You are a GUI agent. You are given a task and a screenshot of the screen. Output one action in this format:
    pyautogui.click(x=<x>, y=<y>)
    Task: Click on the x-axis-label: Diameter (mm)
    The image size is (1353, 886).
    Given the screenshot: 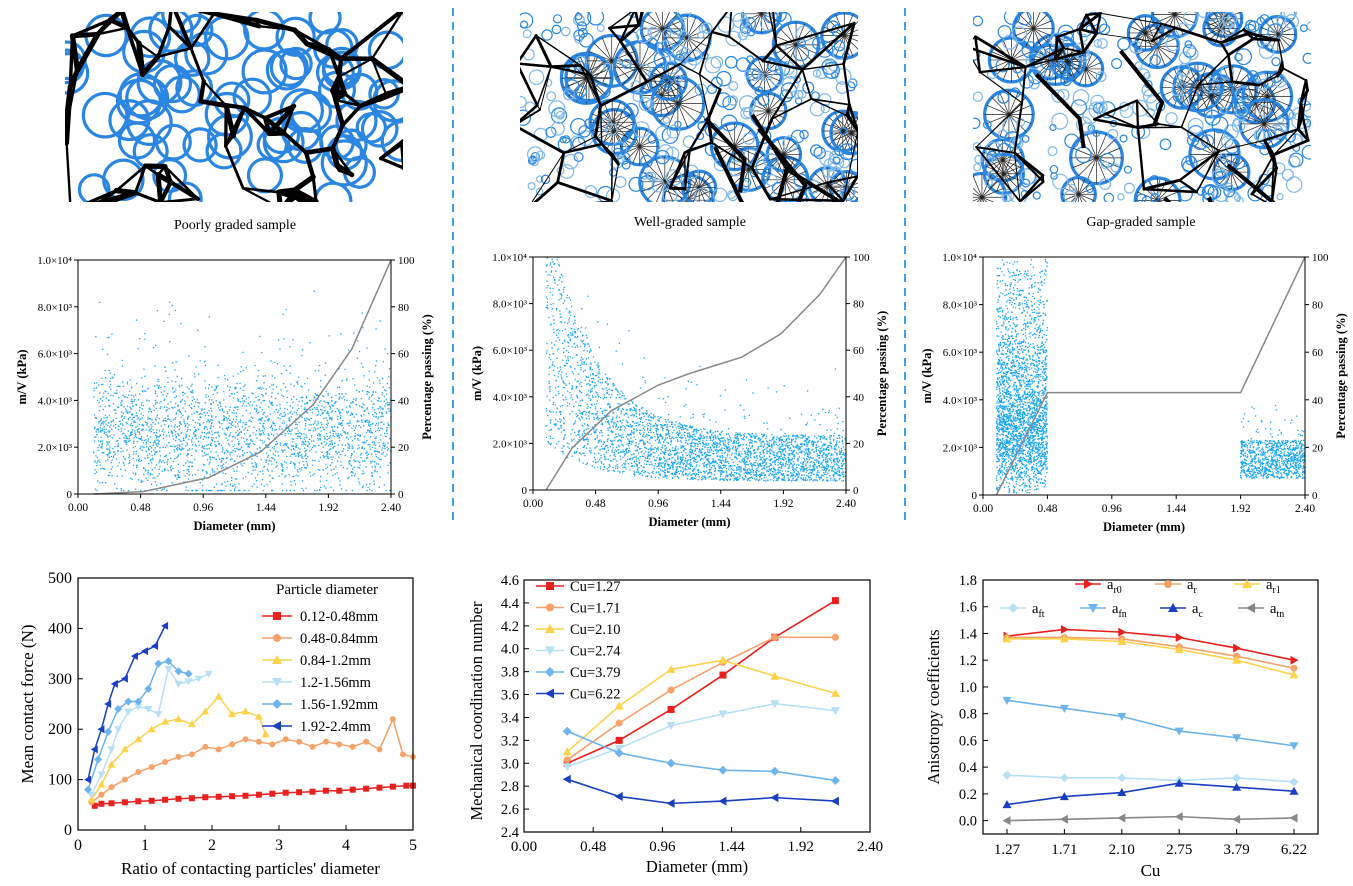 What is the action you would take?
    pyautogui.click(x=234, y=526)
    